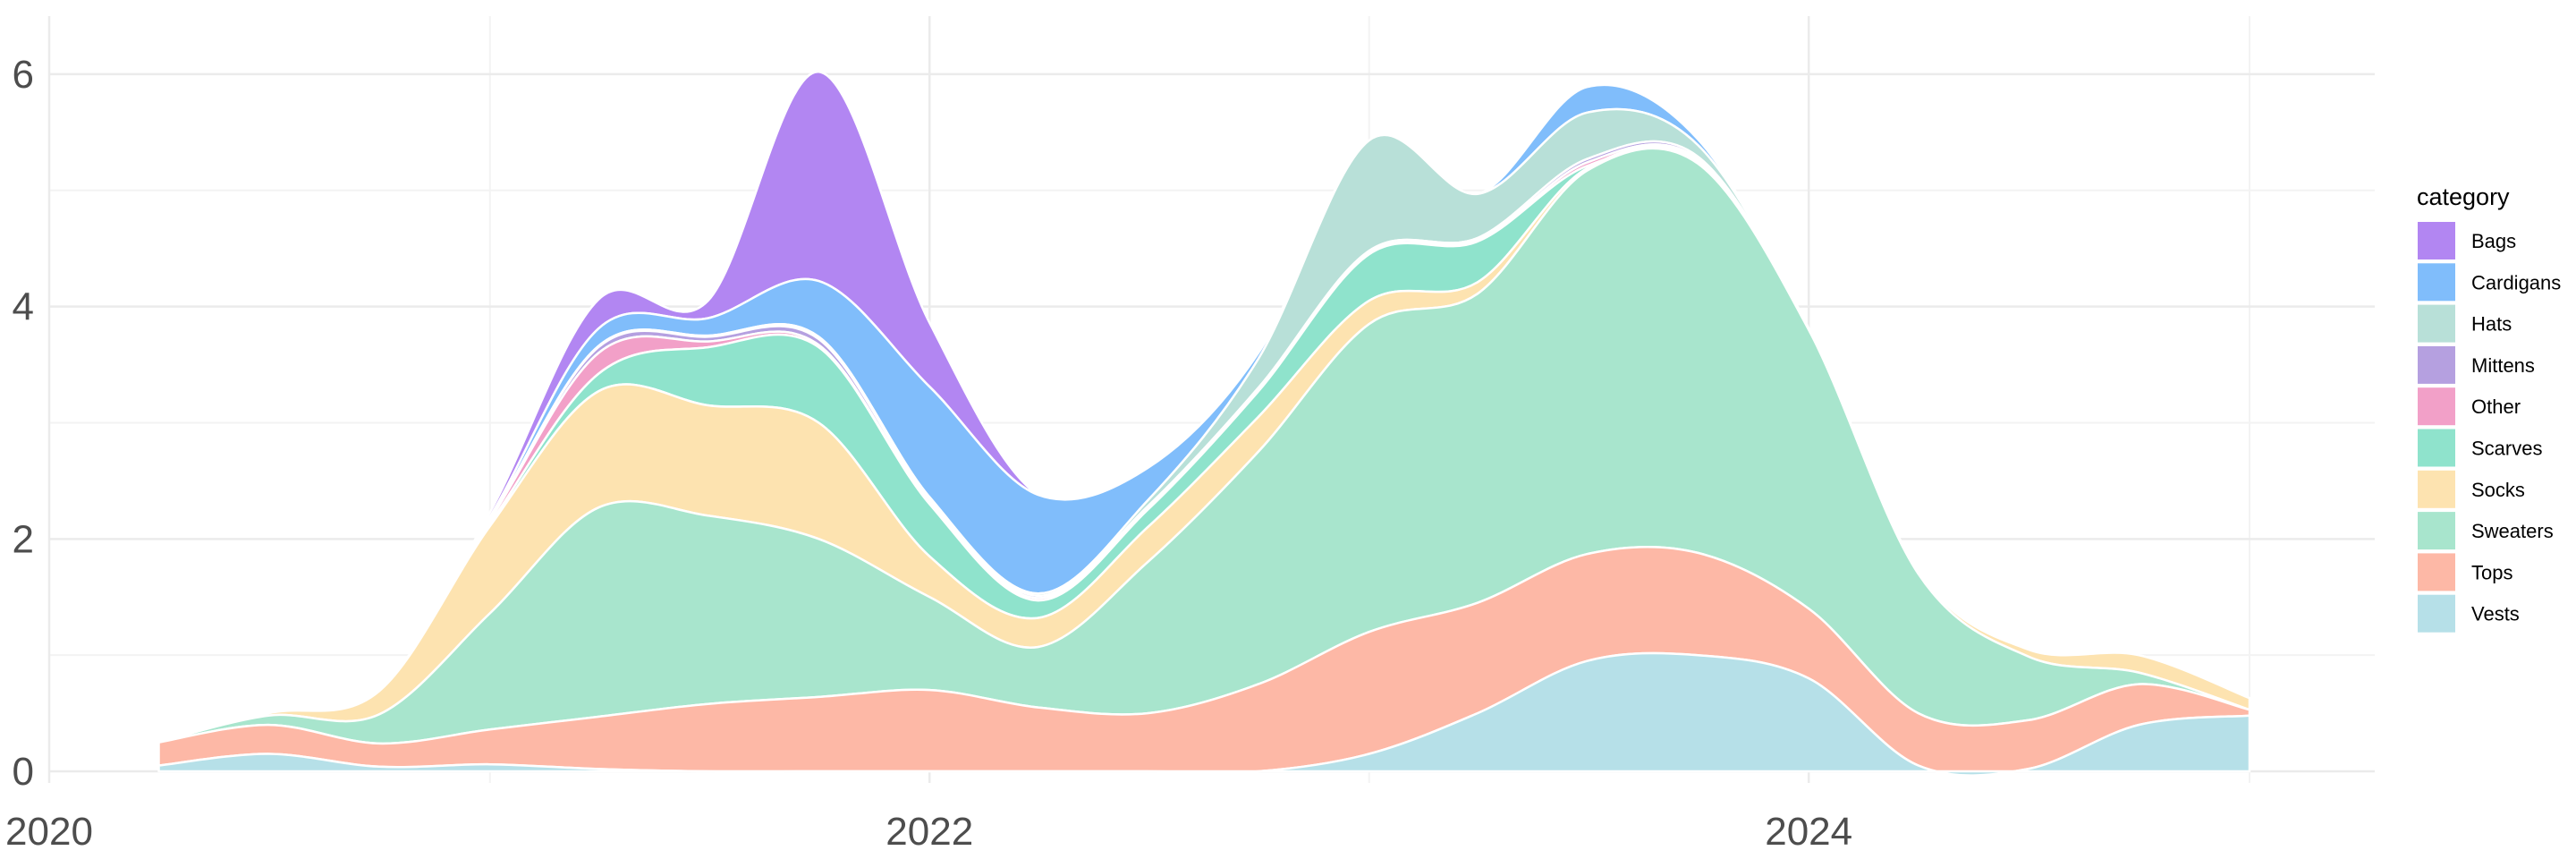 The width and height of the screenshot is (2576, 859). Describe the element at coordinates (2503, 365) in the screenshot. I see `legend-label-mittens: Mittens` at that location.